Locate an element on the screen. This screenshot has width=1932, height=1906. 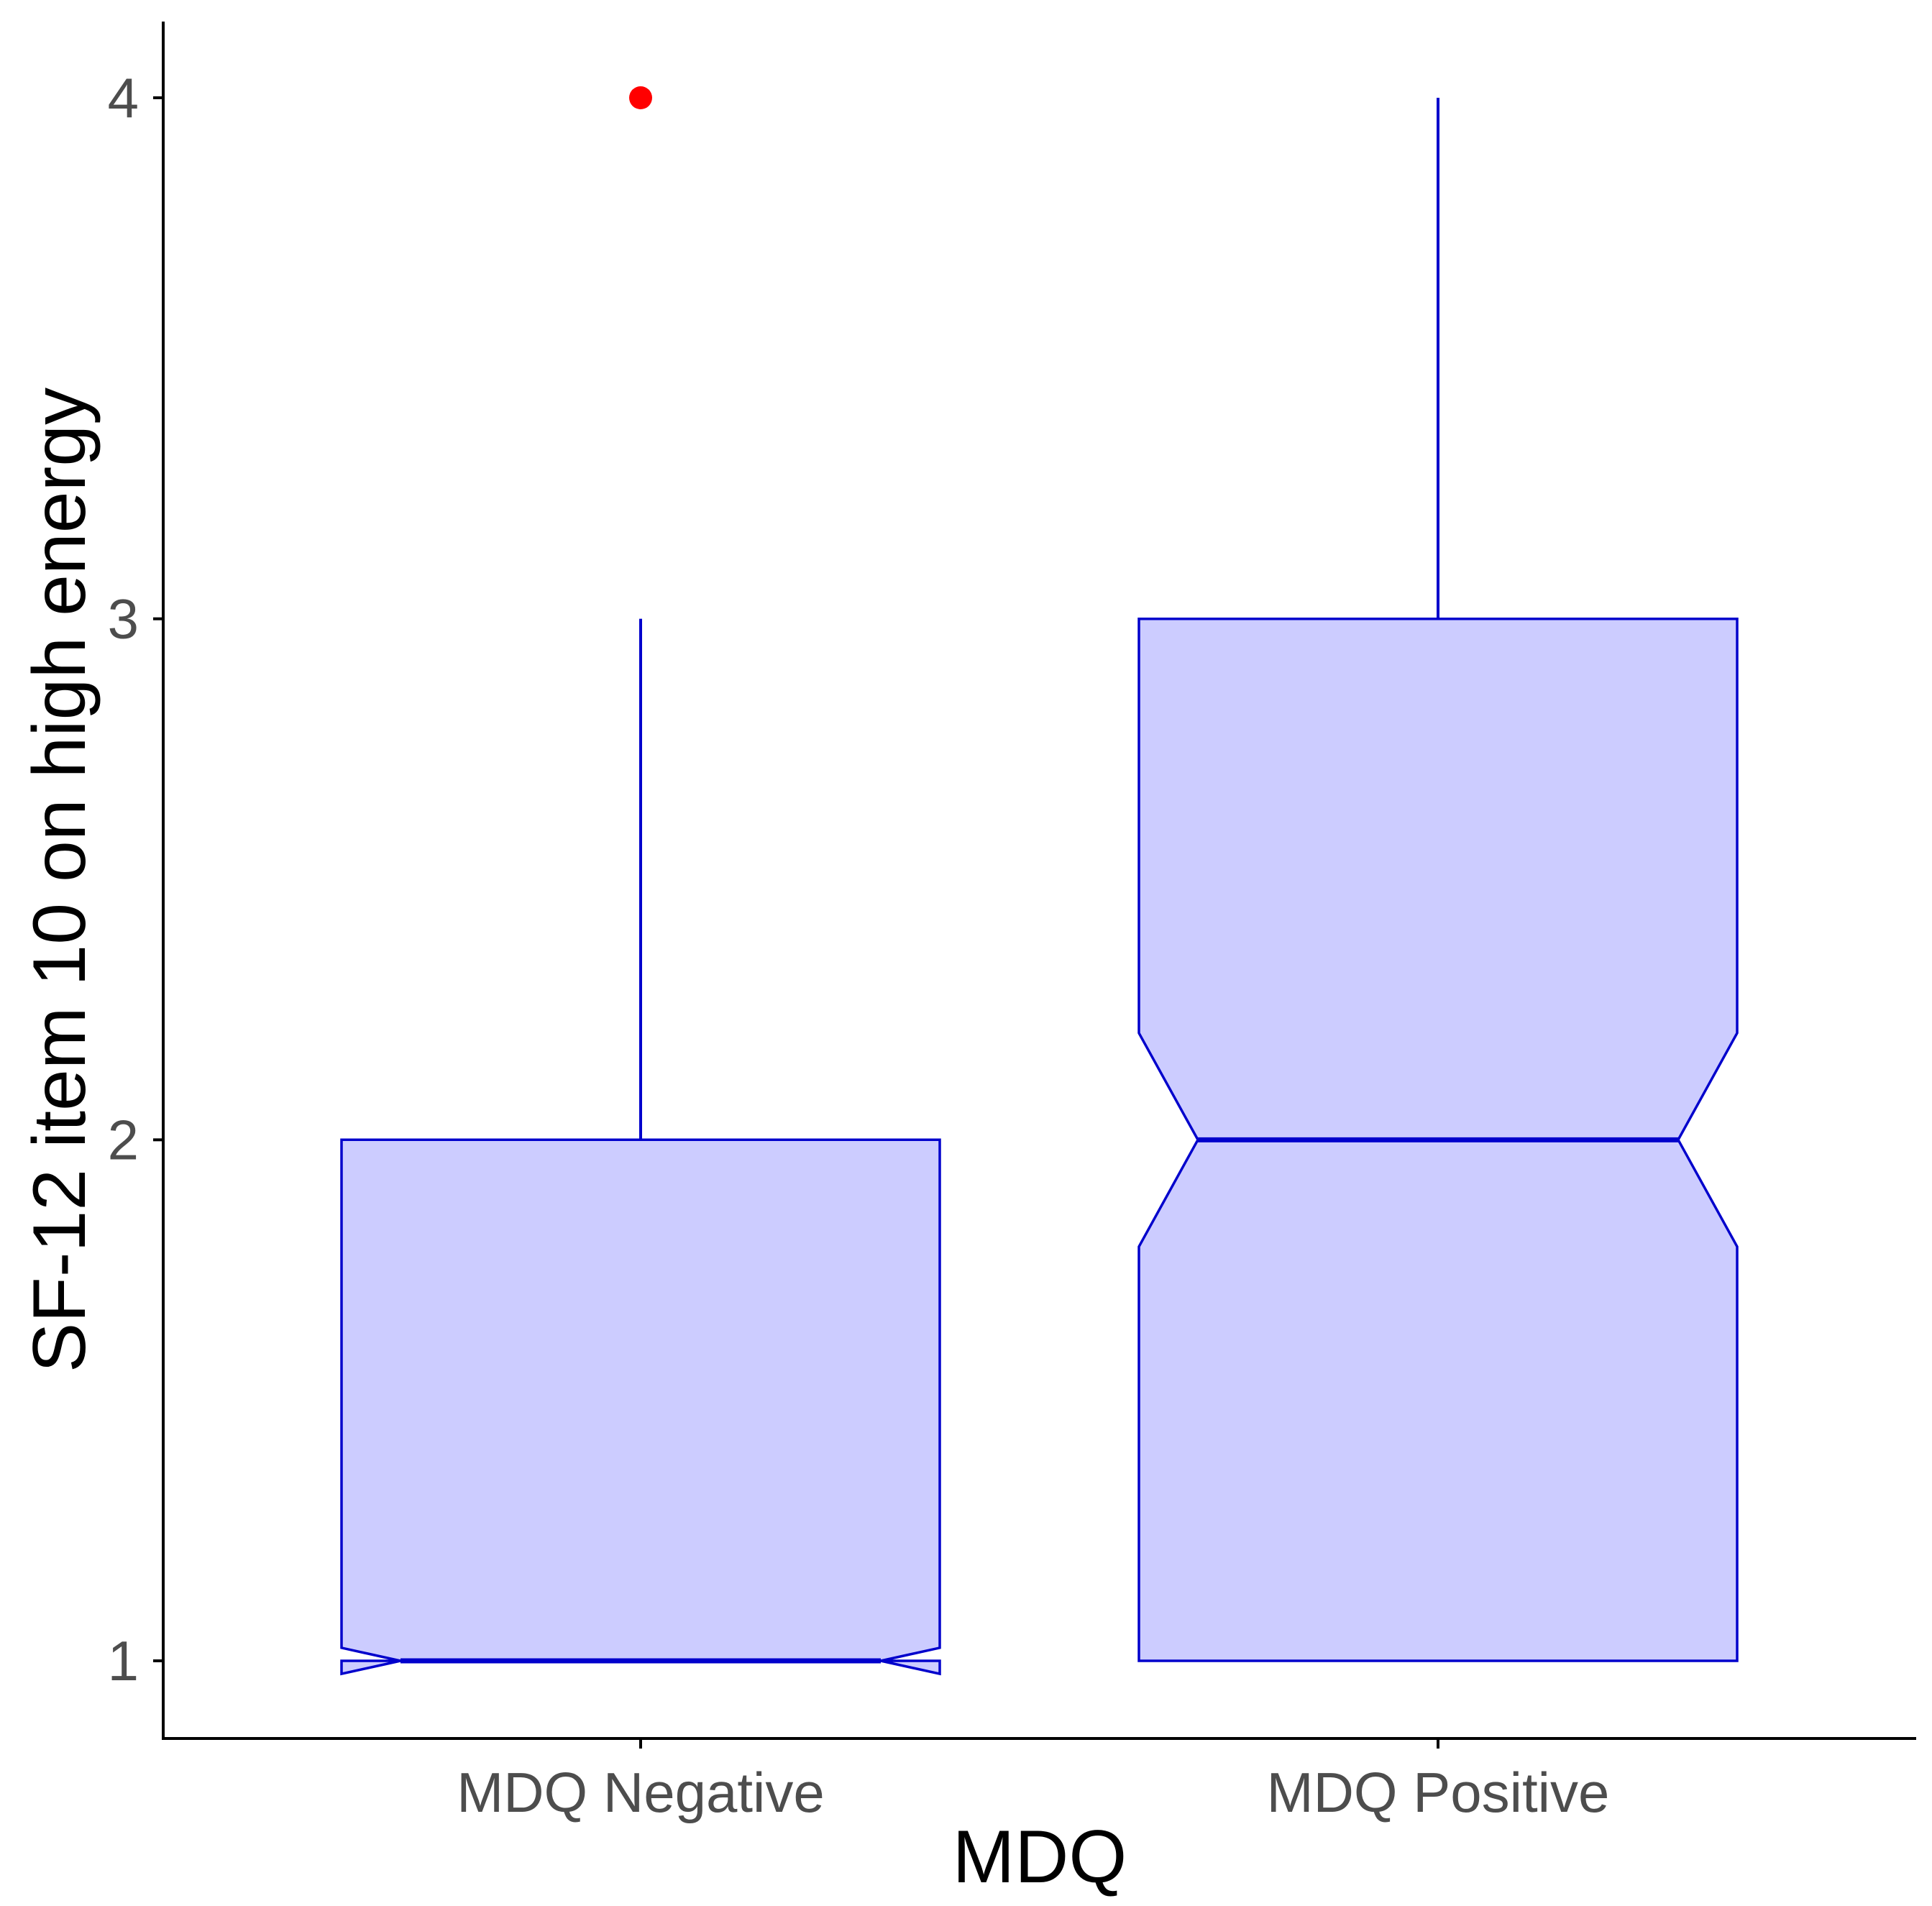
y-tick-label: 1 is located at coordinates (123, 1661).